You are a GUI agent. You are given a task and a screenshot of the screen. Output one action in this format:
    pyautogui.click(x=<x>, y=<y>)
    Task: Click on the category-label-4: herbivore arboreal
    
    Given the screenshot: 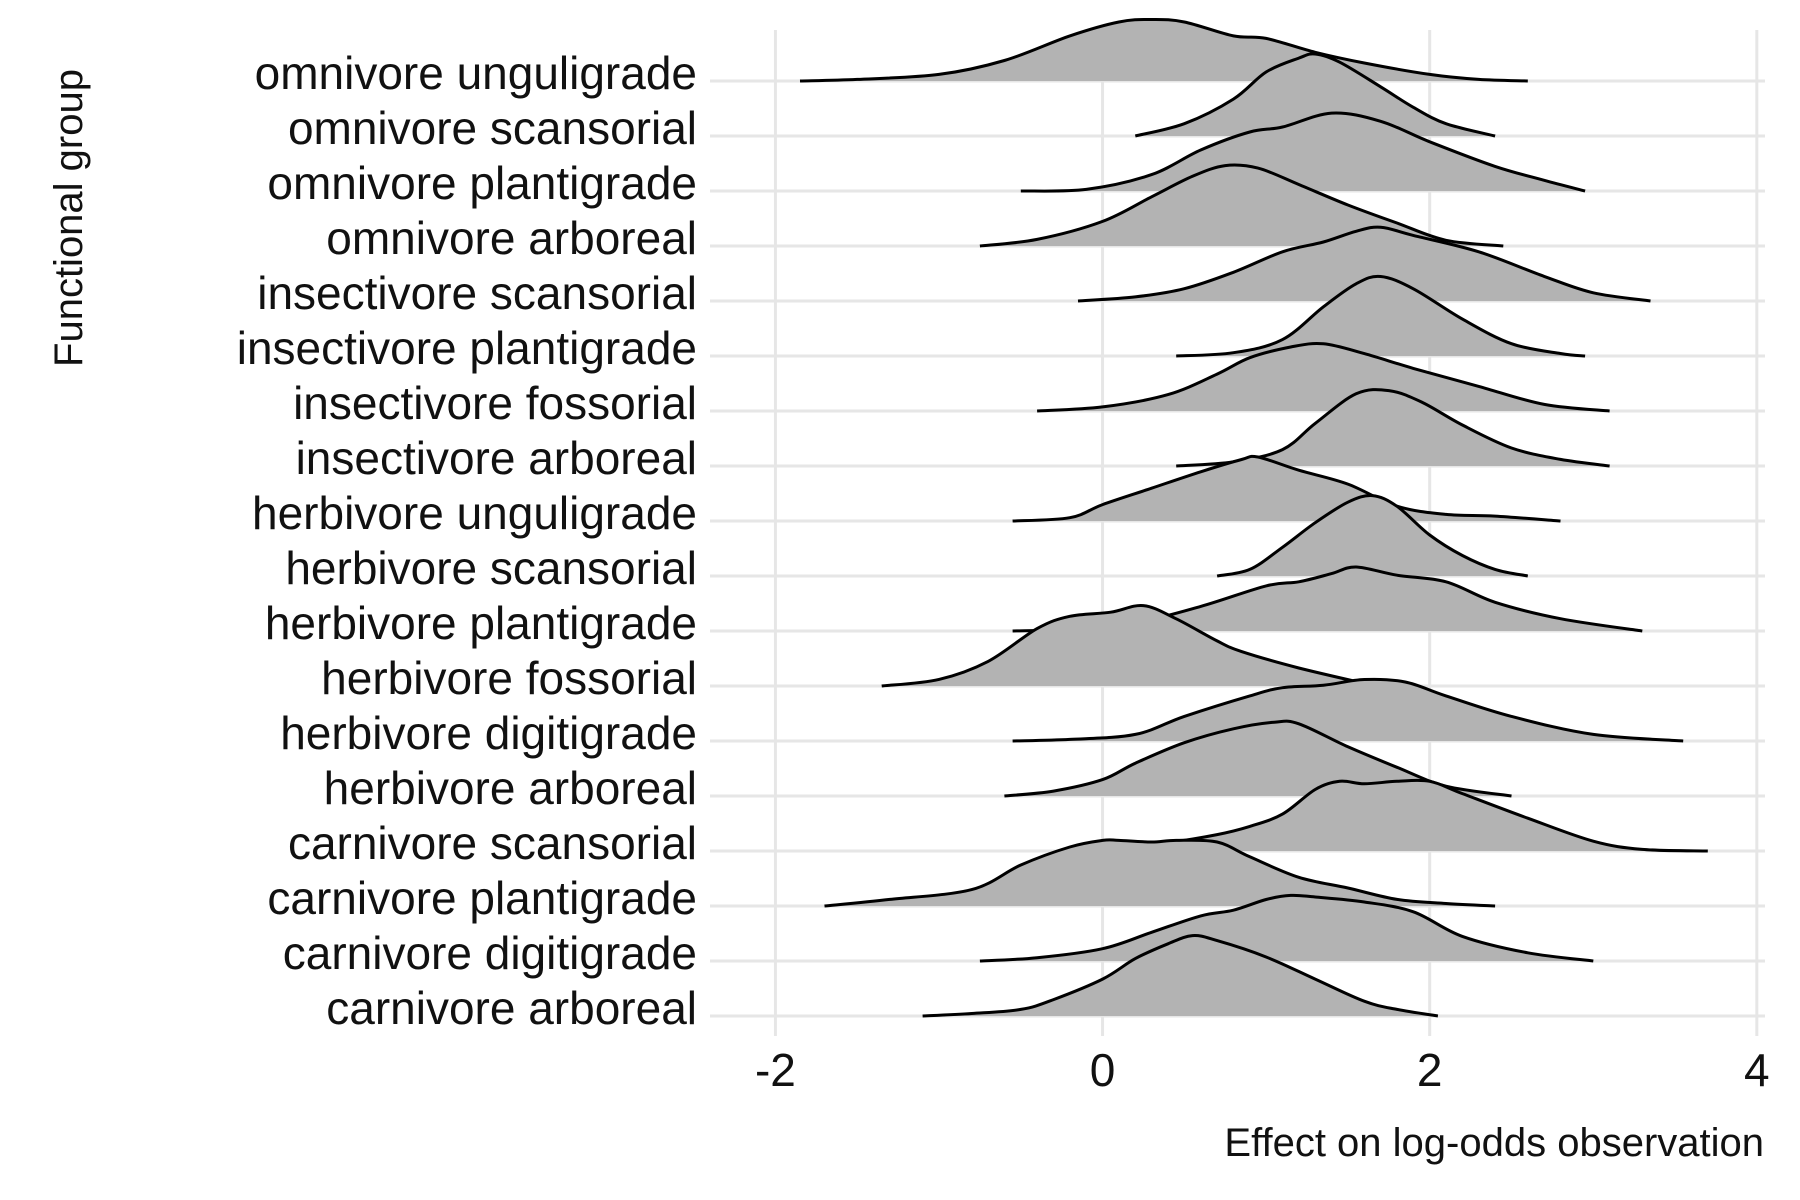 What is the action you would take?
    pyautogui.click(x=510, y=788)
    